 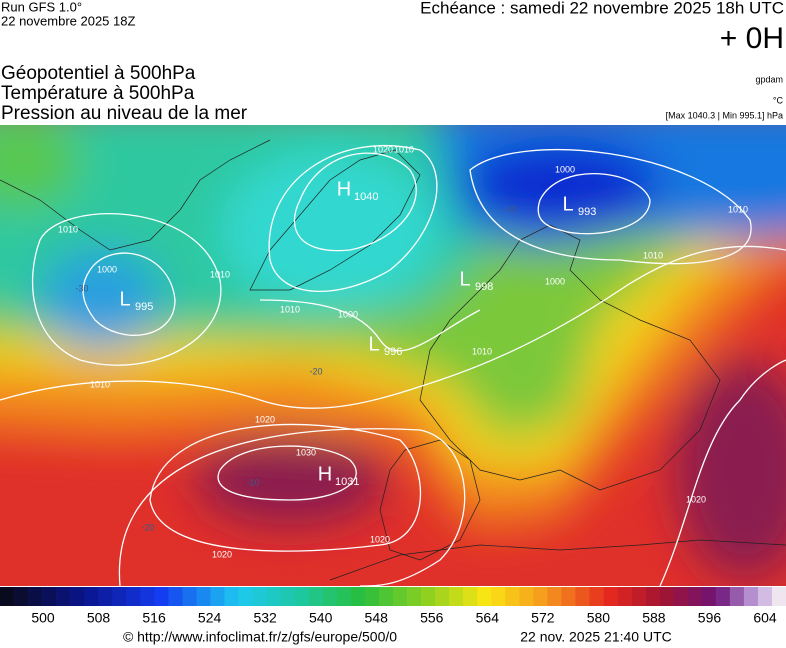 What do you see at coordinates (484, 287) in the screenshot?
I see `center-value: 998` at bounding box center [484, 287].